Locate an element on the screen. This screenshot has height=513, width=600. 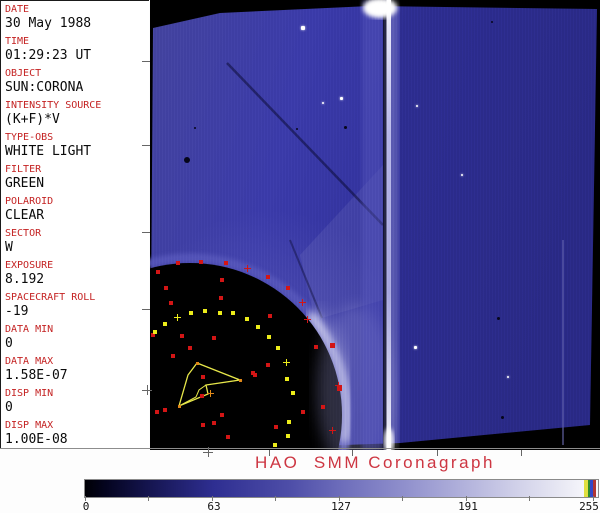
metadata-value: 30 May 1988 is located at coordinates (48, 23).